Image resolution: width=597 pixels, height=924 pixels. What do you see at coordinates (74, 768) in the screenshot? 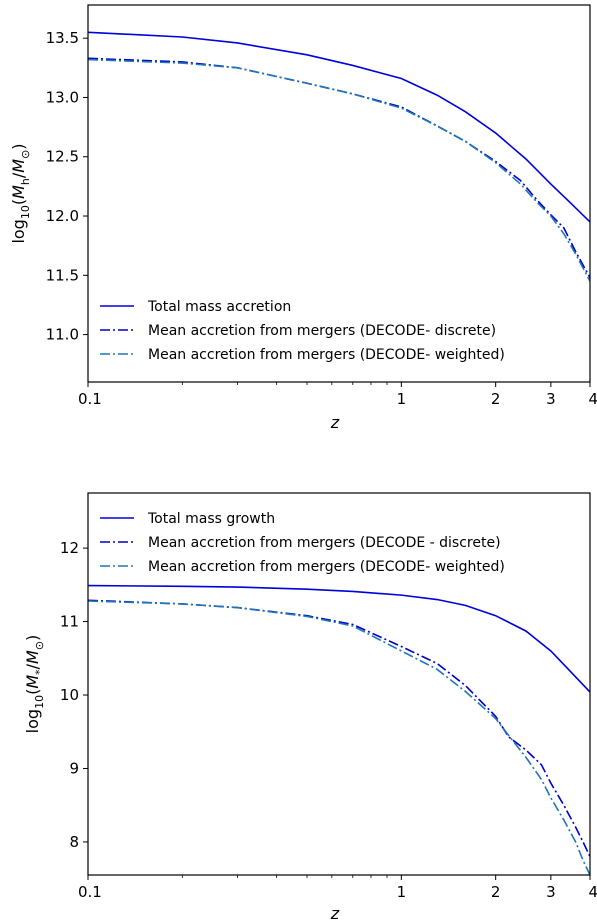
I see `y-tick-label: 9` at bounding box center [74, 768].